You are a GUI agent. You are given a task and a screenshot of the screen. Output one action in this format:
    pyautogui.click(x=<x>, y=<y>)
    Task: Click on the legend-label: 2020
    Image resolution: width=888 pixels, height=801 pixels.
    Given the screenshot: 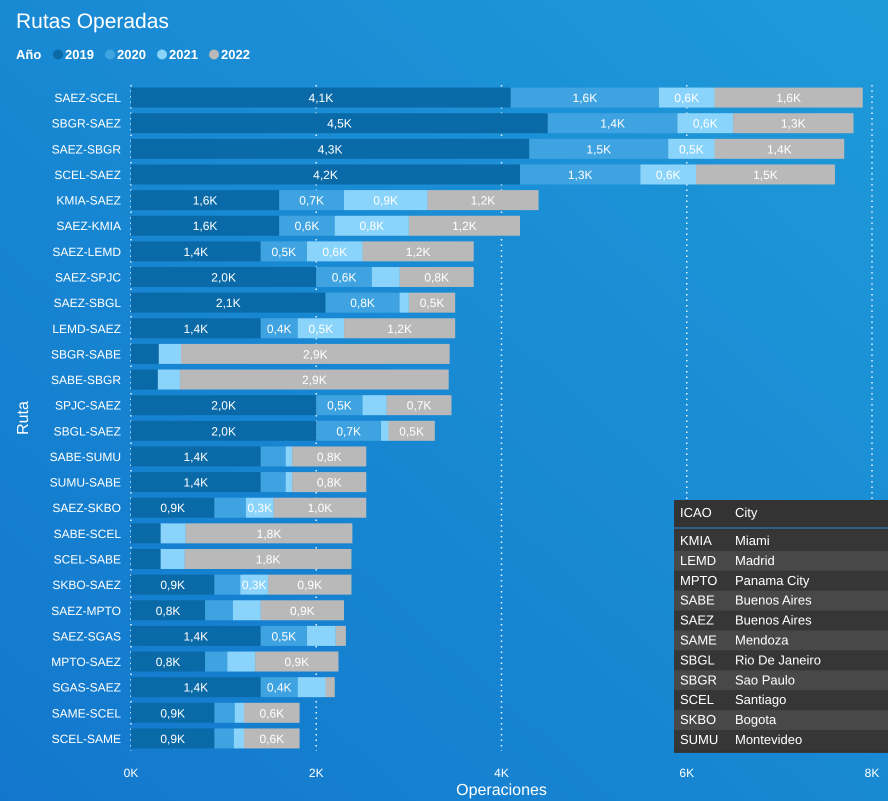 What is the action you would take?
    pyautogui.click(x=131, y=54)
    